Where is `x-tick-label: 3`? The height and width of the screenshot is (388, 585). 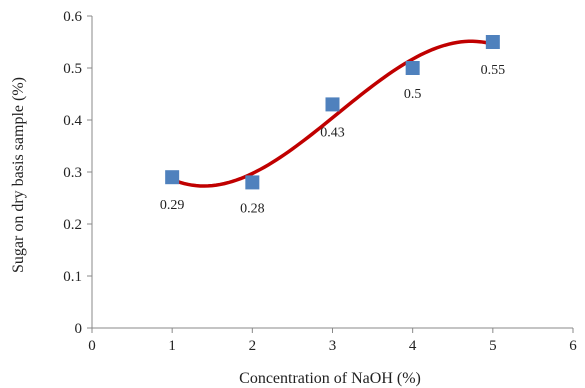
x-tick-label: 3 is located at coordinates (333, 346).